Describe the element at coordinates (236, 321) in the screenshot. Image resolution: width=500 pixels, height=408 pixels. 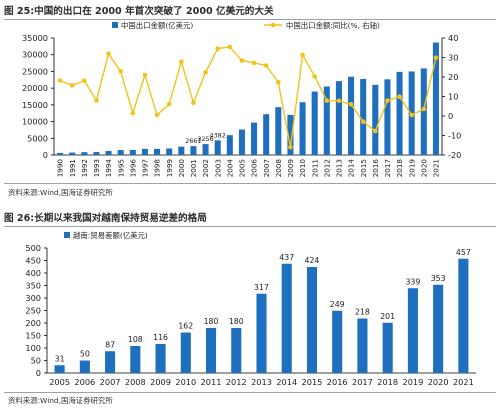
I see `trade-balance-data-label-2012: 180` at that location.